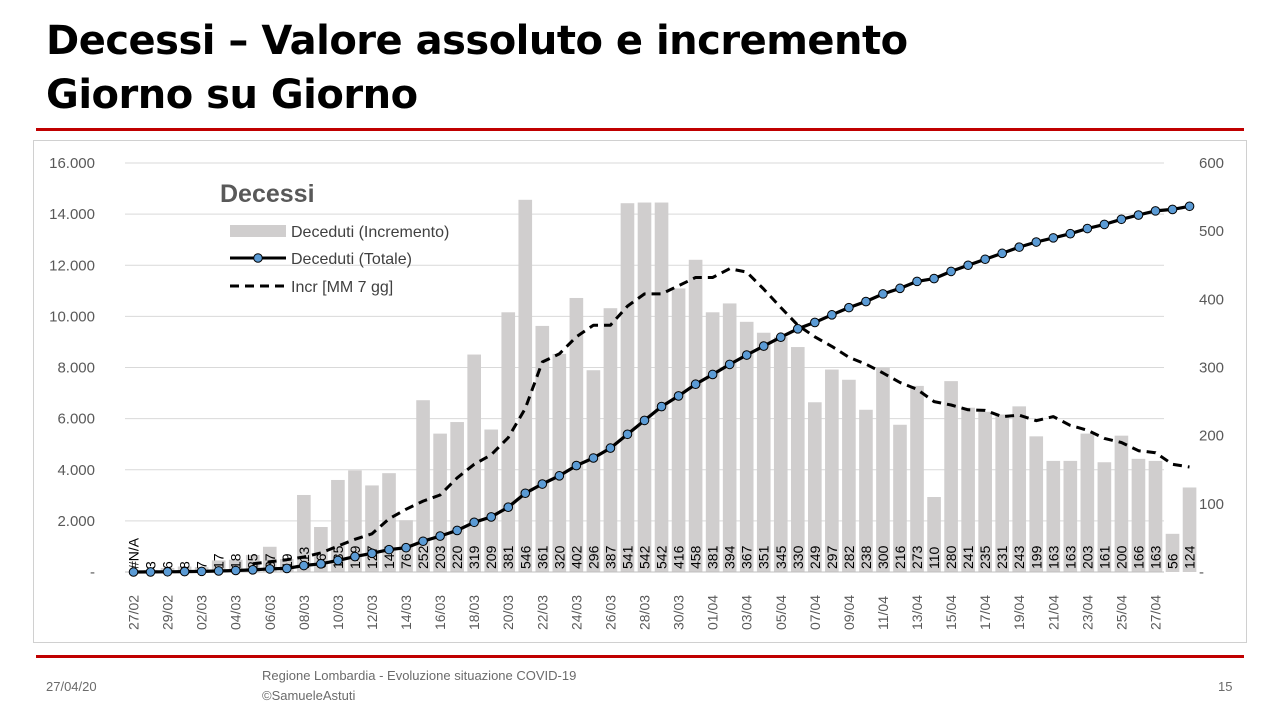 The image size is (1280, 720). What do you see at coordinates (370, 232) in the screenshot?
I see `legend-label: Deceduti (Incremento)` at bounding box center [370, 232].